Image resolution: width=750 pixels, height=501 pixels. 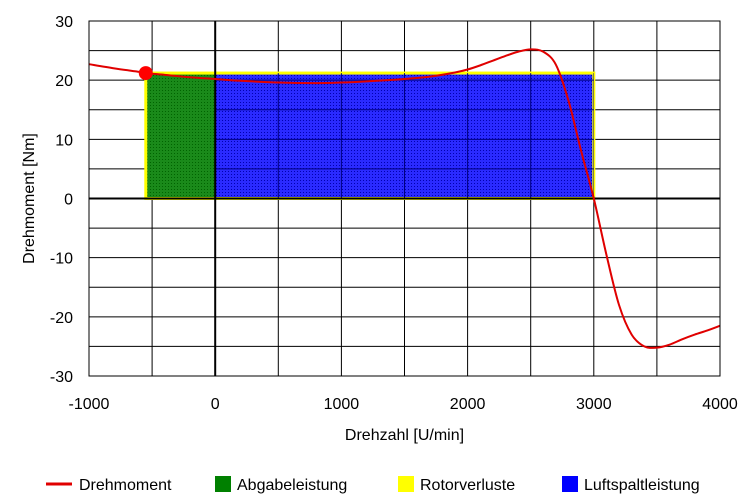 What do you see at coordinates (29, 198) in the screenshot?
I see `y-axis-label: Drehmoment [Nm]` at bounding box center [29, 198].